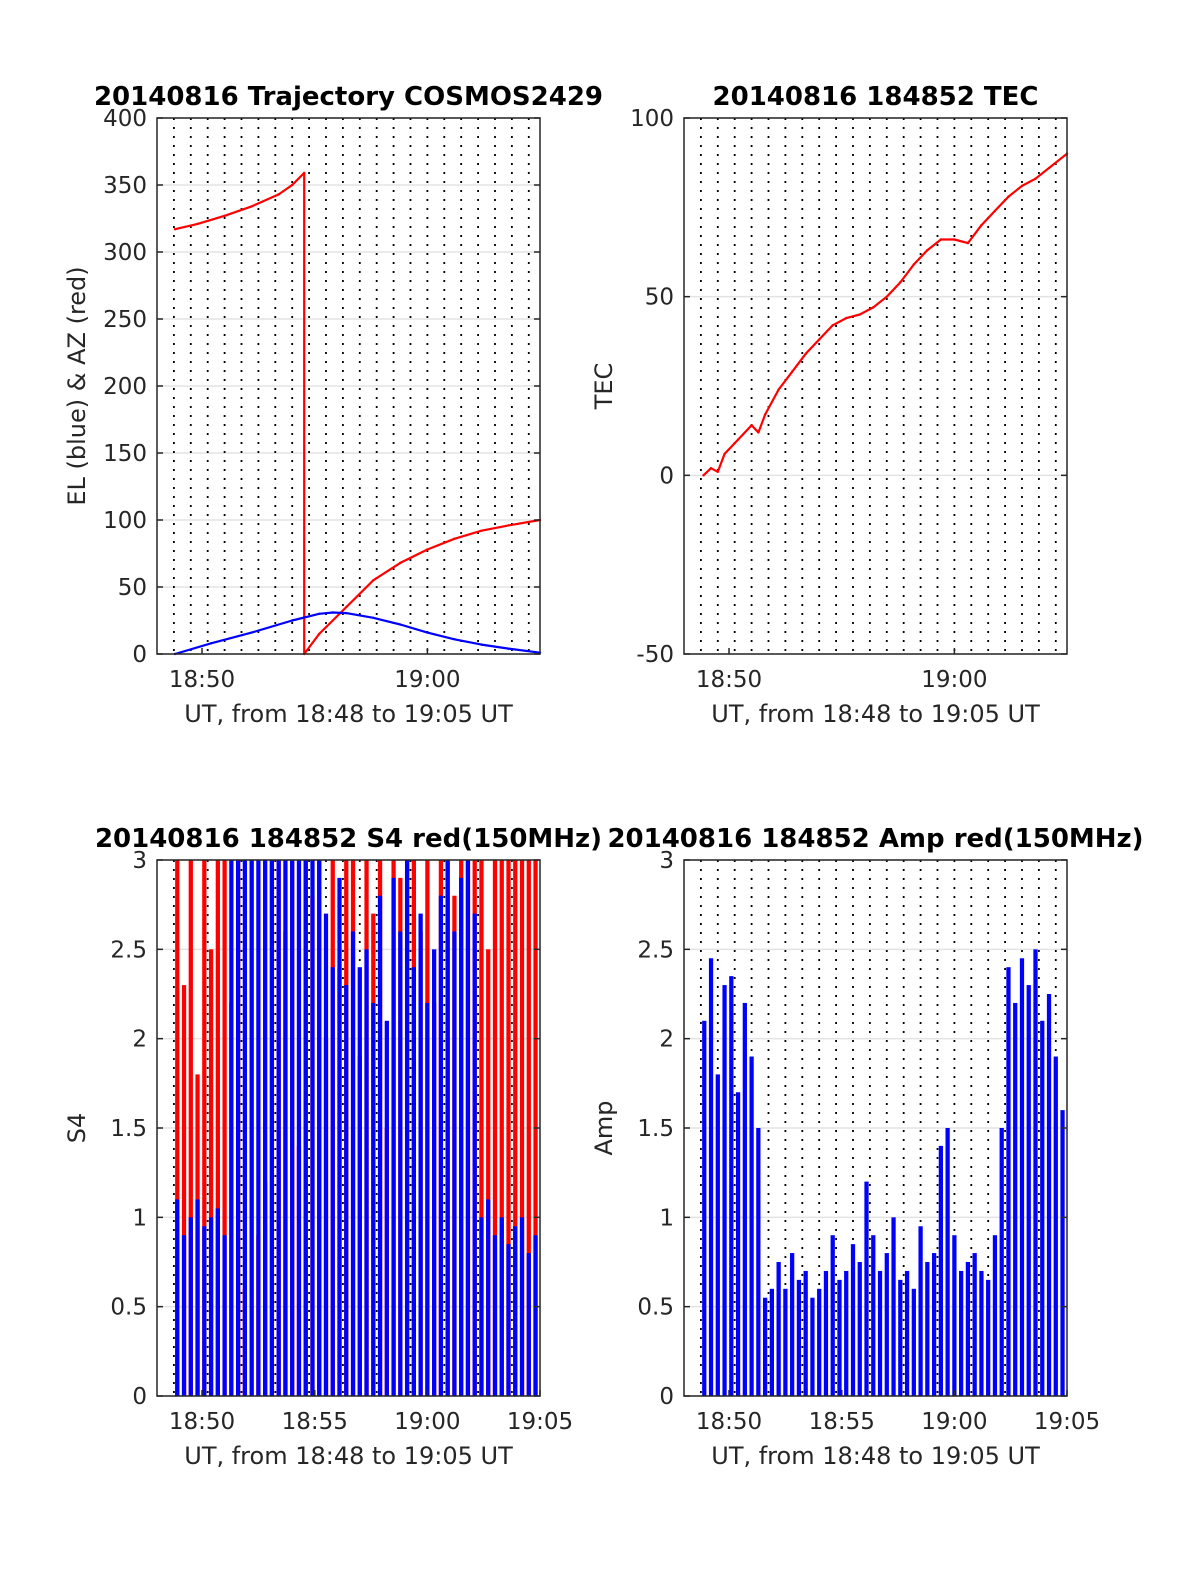 Image resolution: width=1200 pixels, height=1575 pixels. I want to click on chart-title: 20140816 184852 S4 red(150MHz), so click(348, 839).